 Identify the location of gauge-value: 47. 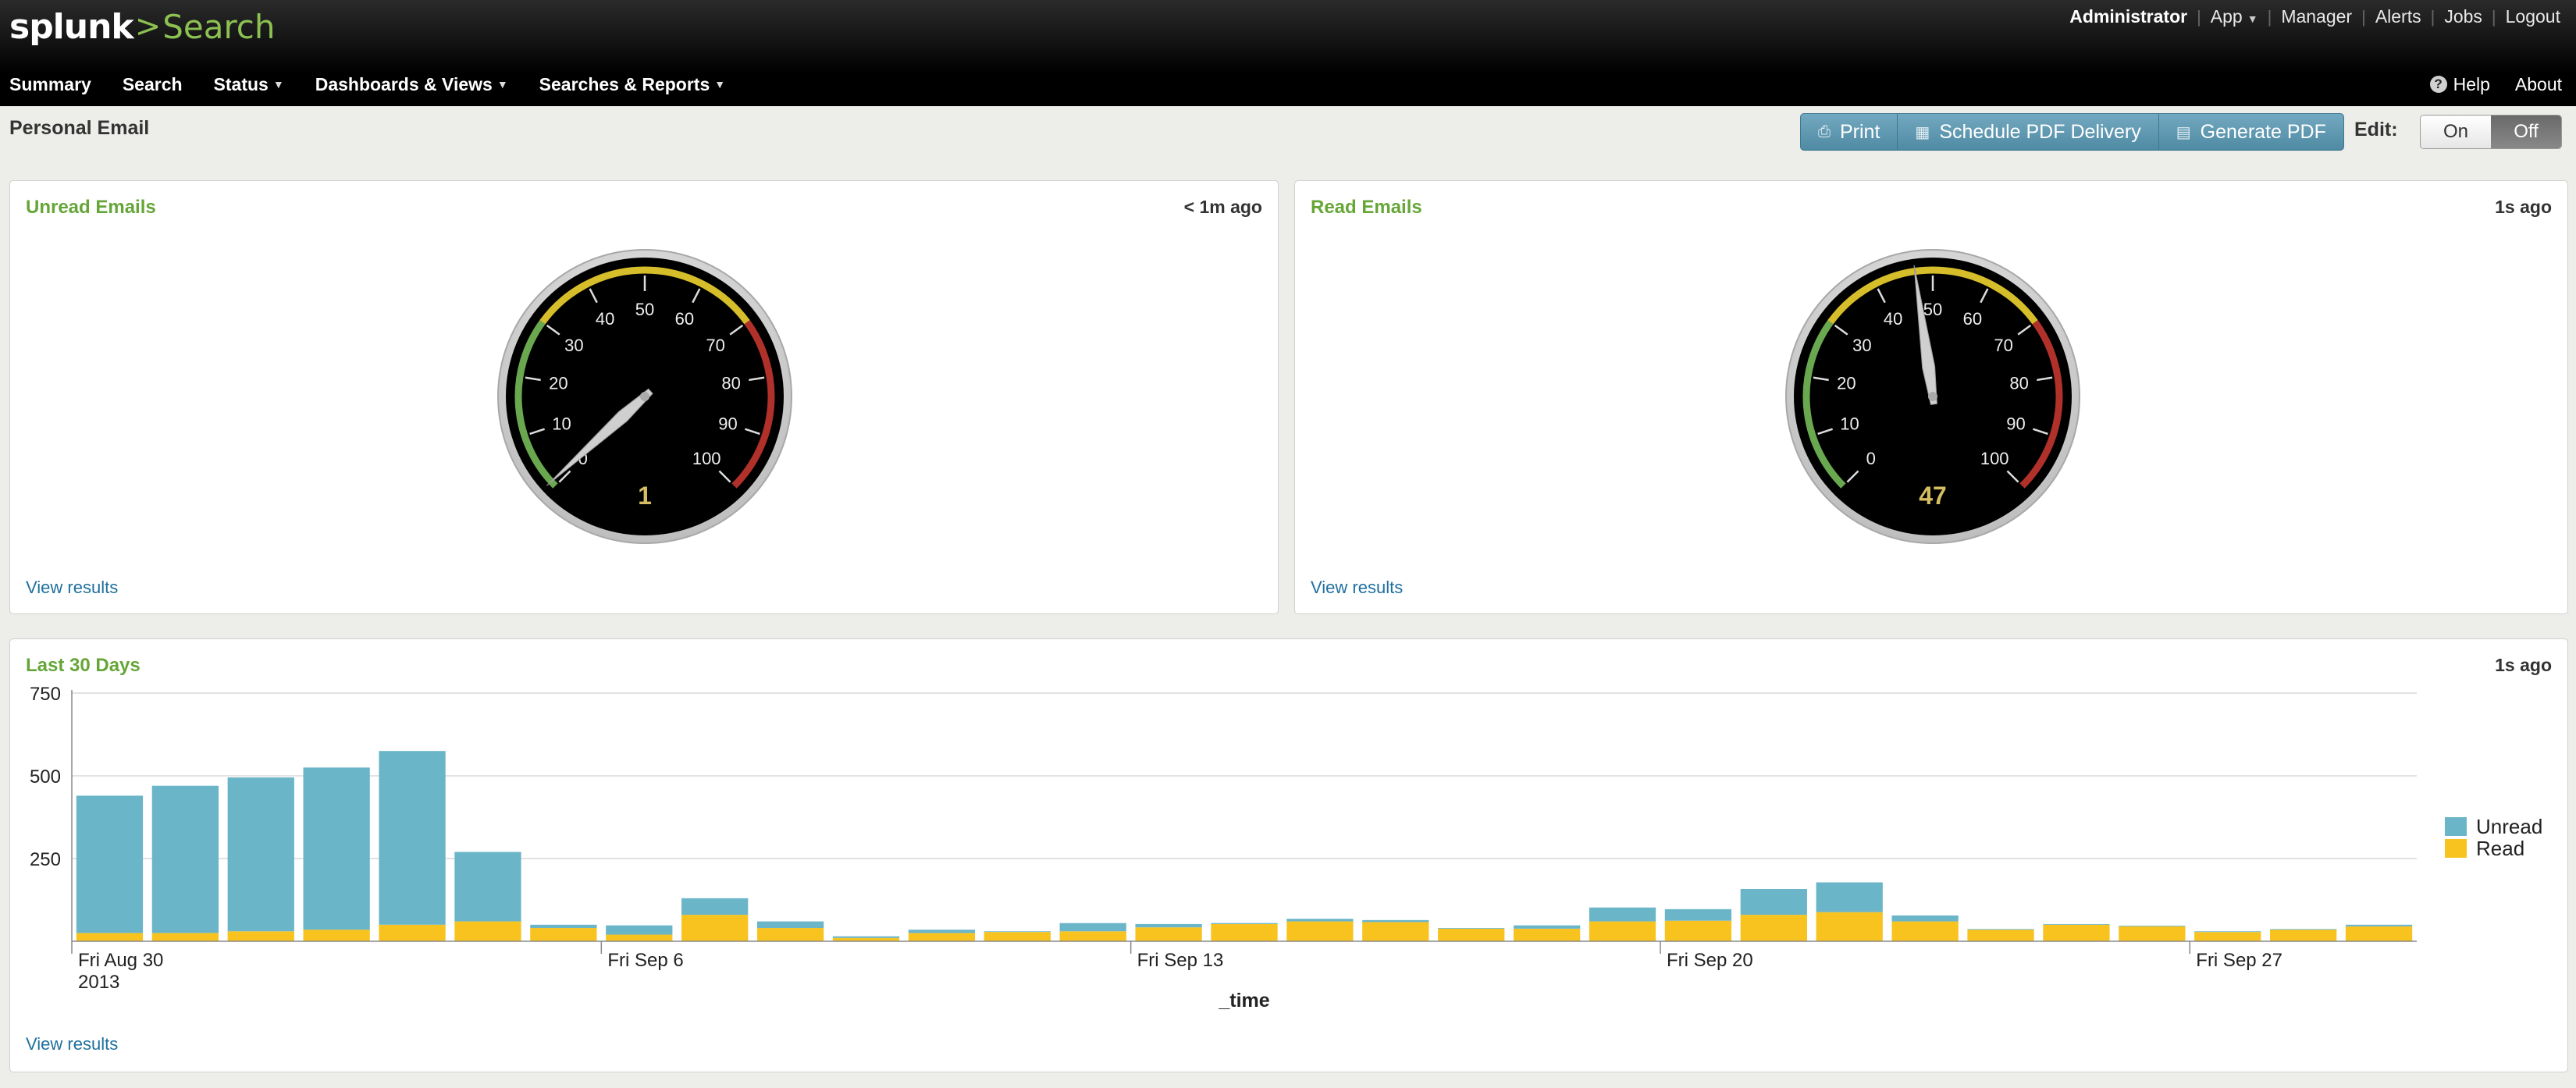
(1933, 496).